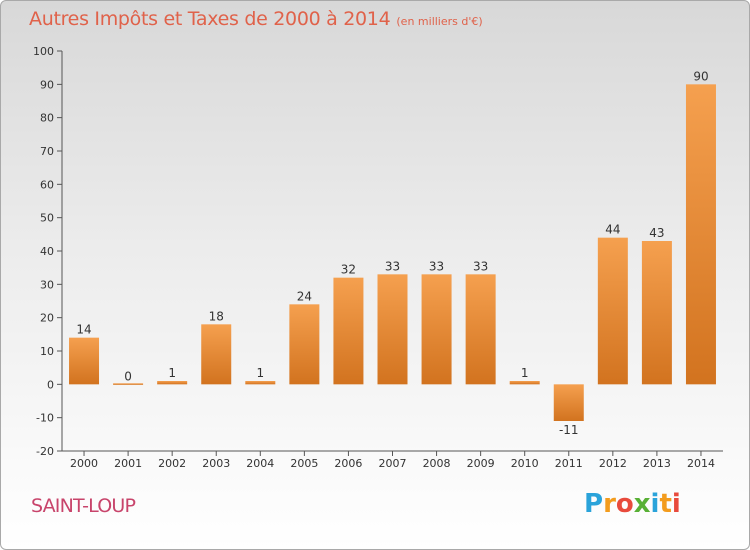 The width and height of the screenshot is (750, 550). Describe the element at coordinates (480, 329) in the screenshot. I see `bar-2009` at that location.